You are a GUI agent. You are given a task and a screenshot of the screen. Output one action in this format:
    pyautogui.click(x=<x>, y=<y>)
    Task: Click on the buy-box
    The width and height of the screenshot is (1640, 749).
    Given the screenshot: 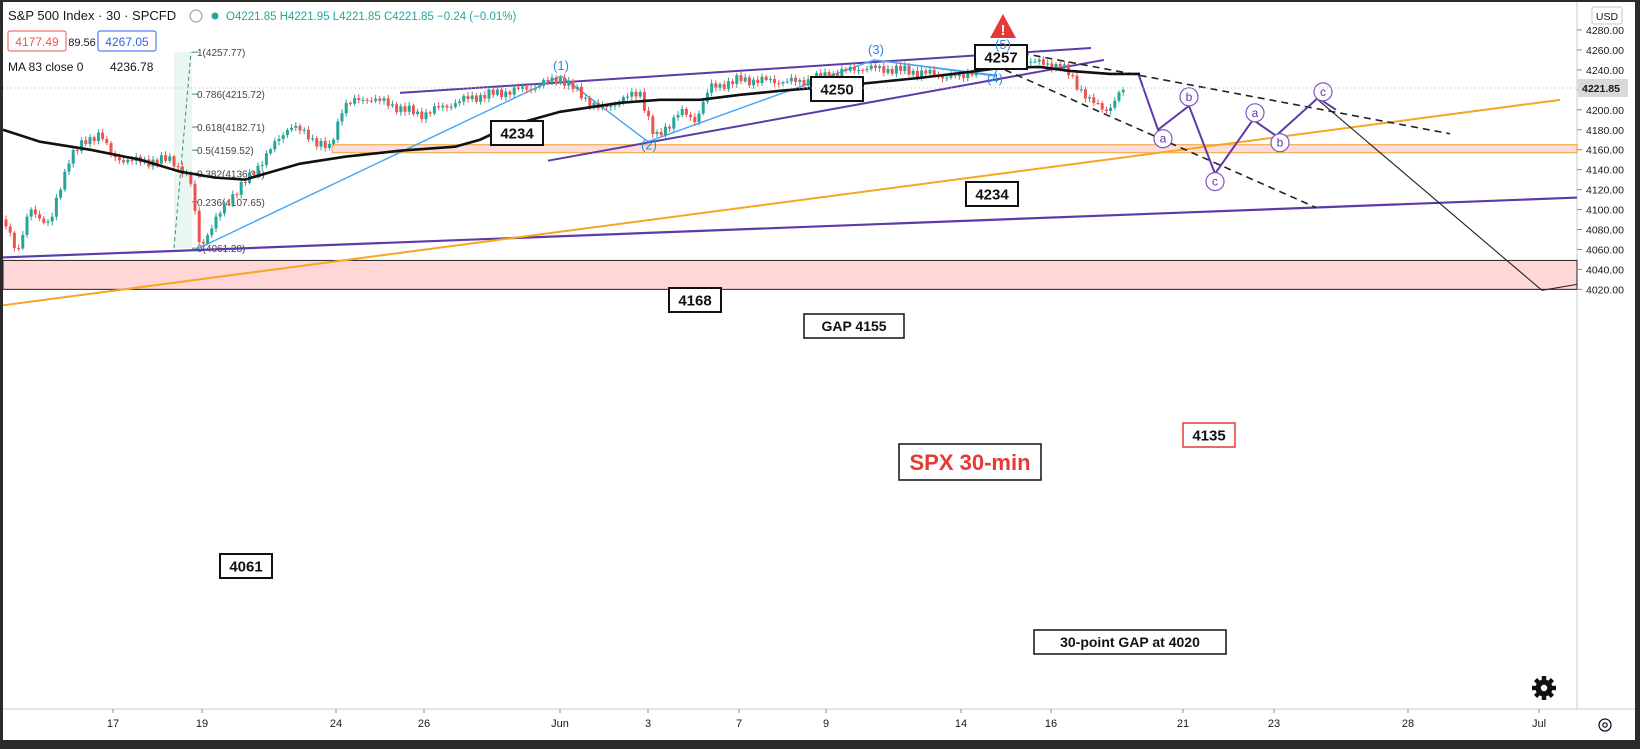 What is the action you would take?
    pyautogui.click(x=127, y=41)
    